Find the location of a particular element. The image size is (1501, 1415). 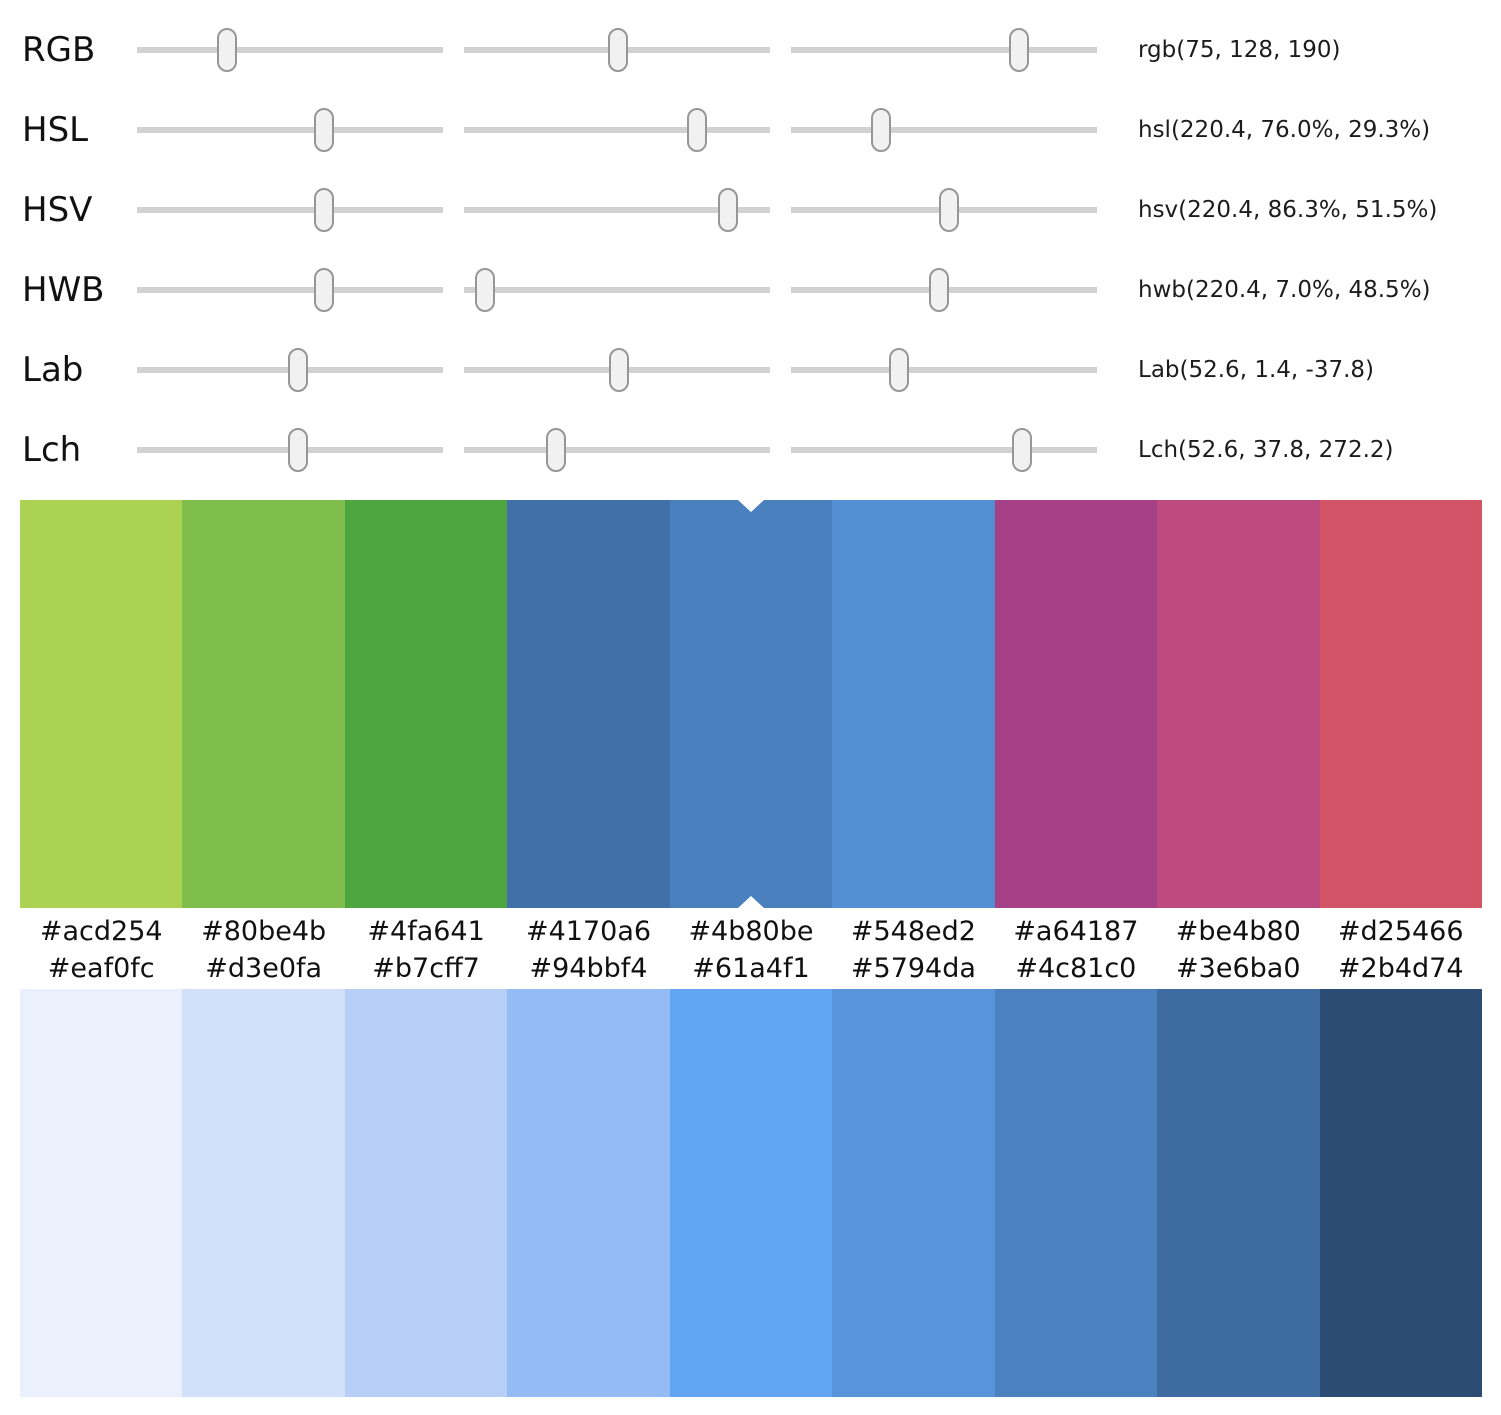

slider-row-label: HSL is located at coordinates (55, 130).